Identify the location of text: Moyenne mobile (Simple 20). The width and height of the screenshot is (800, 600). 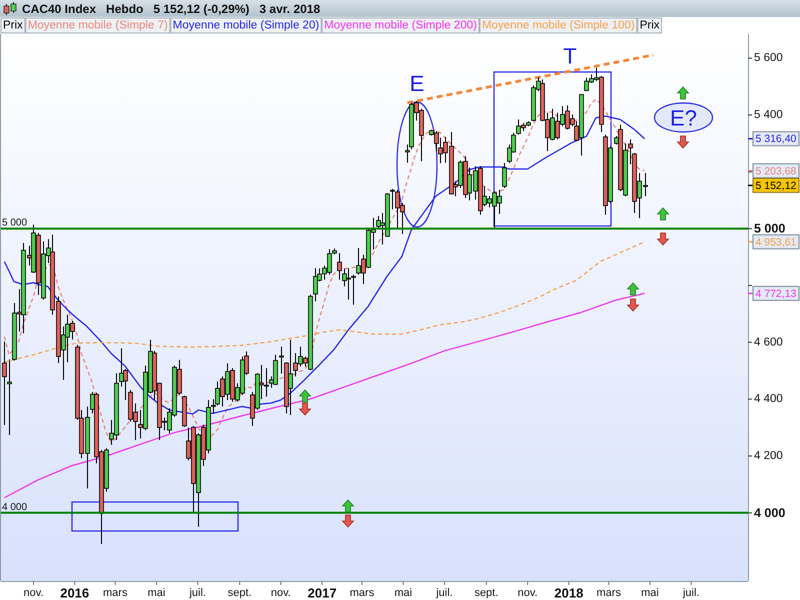
(246, 26).